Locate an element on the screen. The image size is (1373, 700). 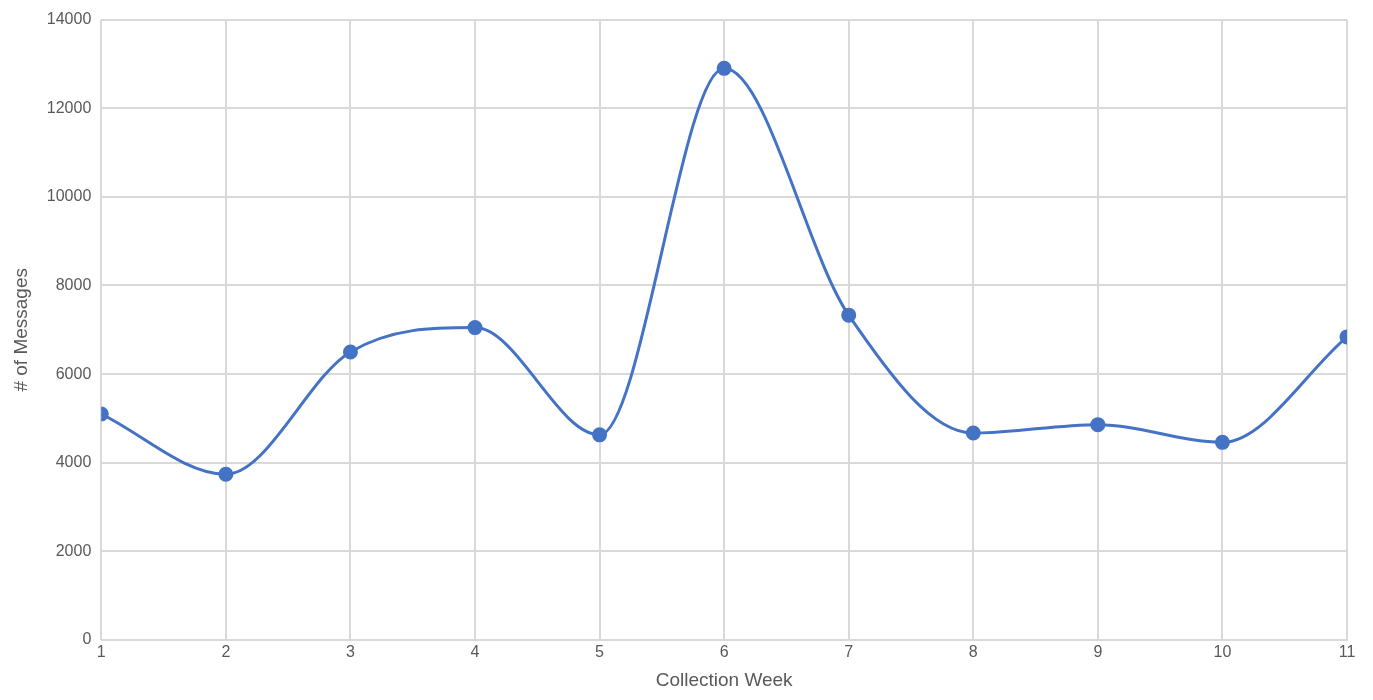
x-tick-label: 8 is located at coordinates (973, 652).